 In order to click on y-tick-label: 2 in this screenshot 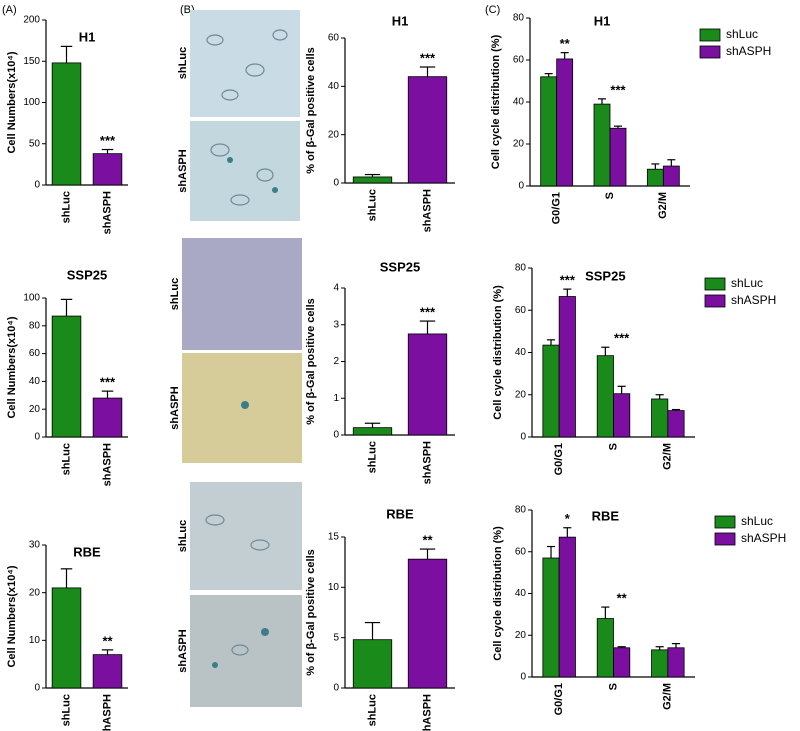, I will do `click(336, 361)`.